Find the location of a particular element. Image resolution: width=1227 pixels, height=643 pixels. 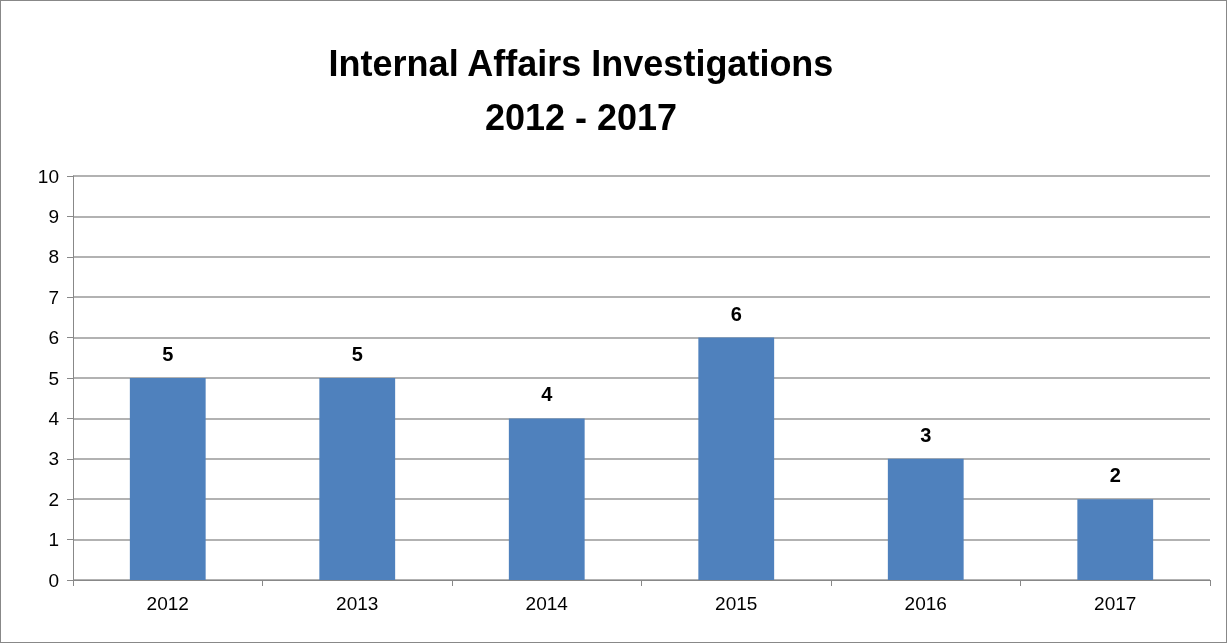

x-tick-label: 2015 is located at coordinates (736, 603).